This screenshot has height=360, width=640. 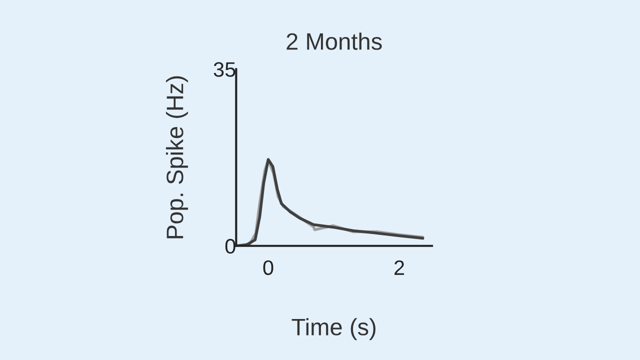 I want to click on y-tick-label: 35, so click(x=225, y=69).